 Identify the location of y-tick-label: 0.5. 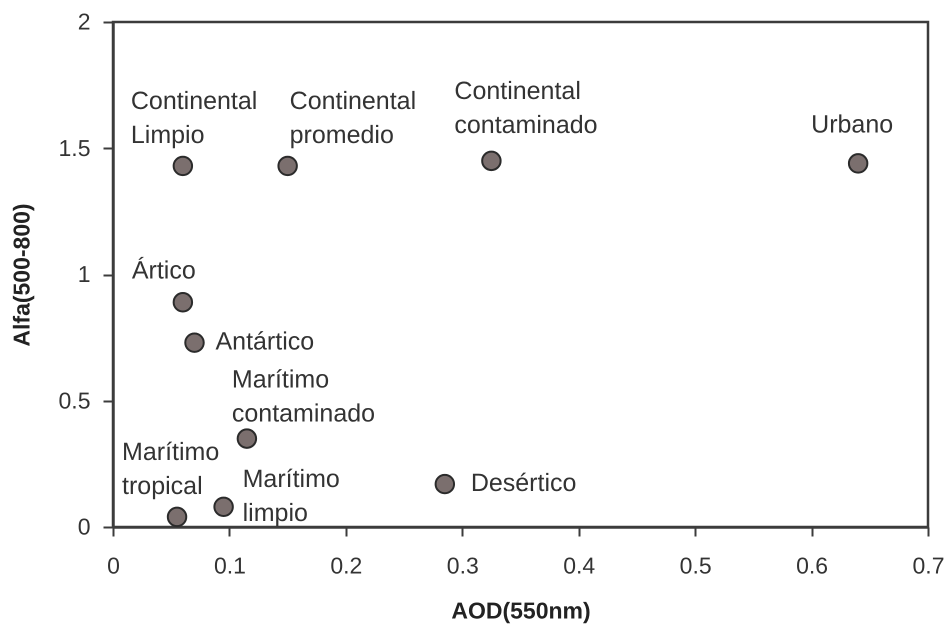
(74, 400).